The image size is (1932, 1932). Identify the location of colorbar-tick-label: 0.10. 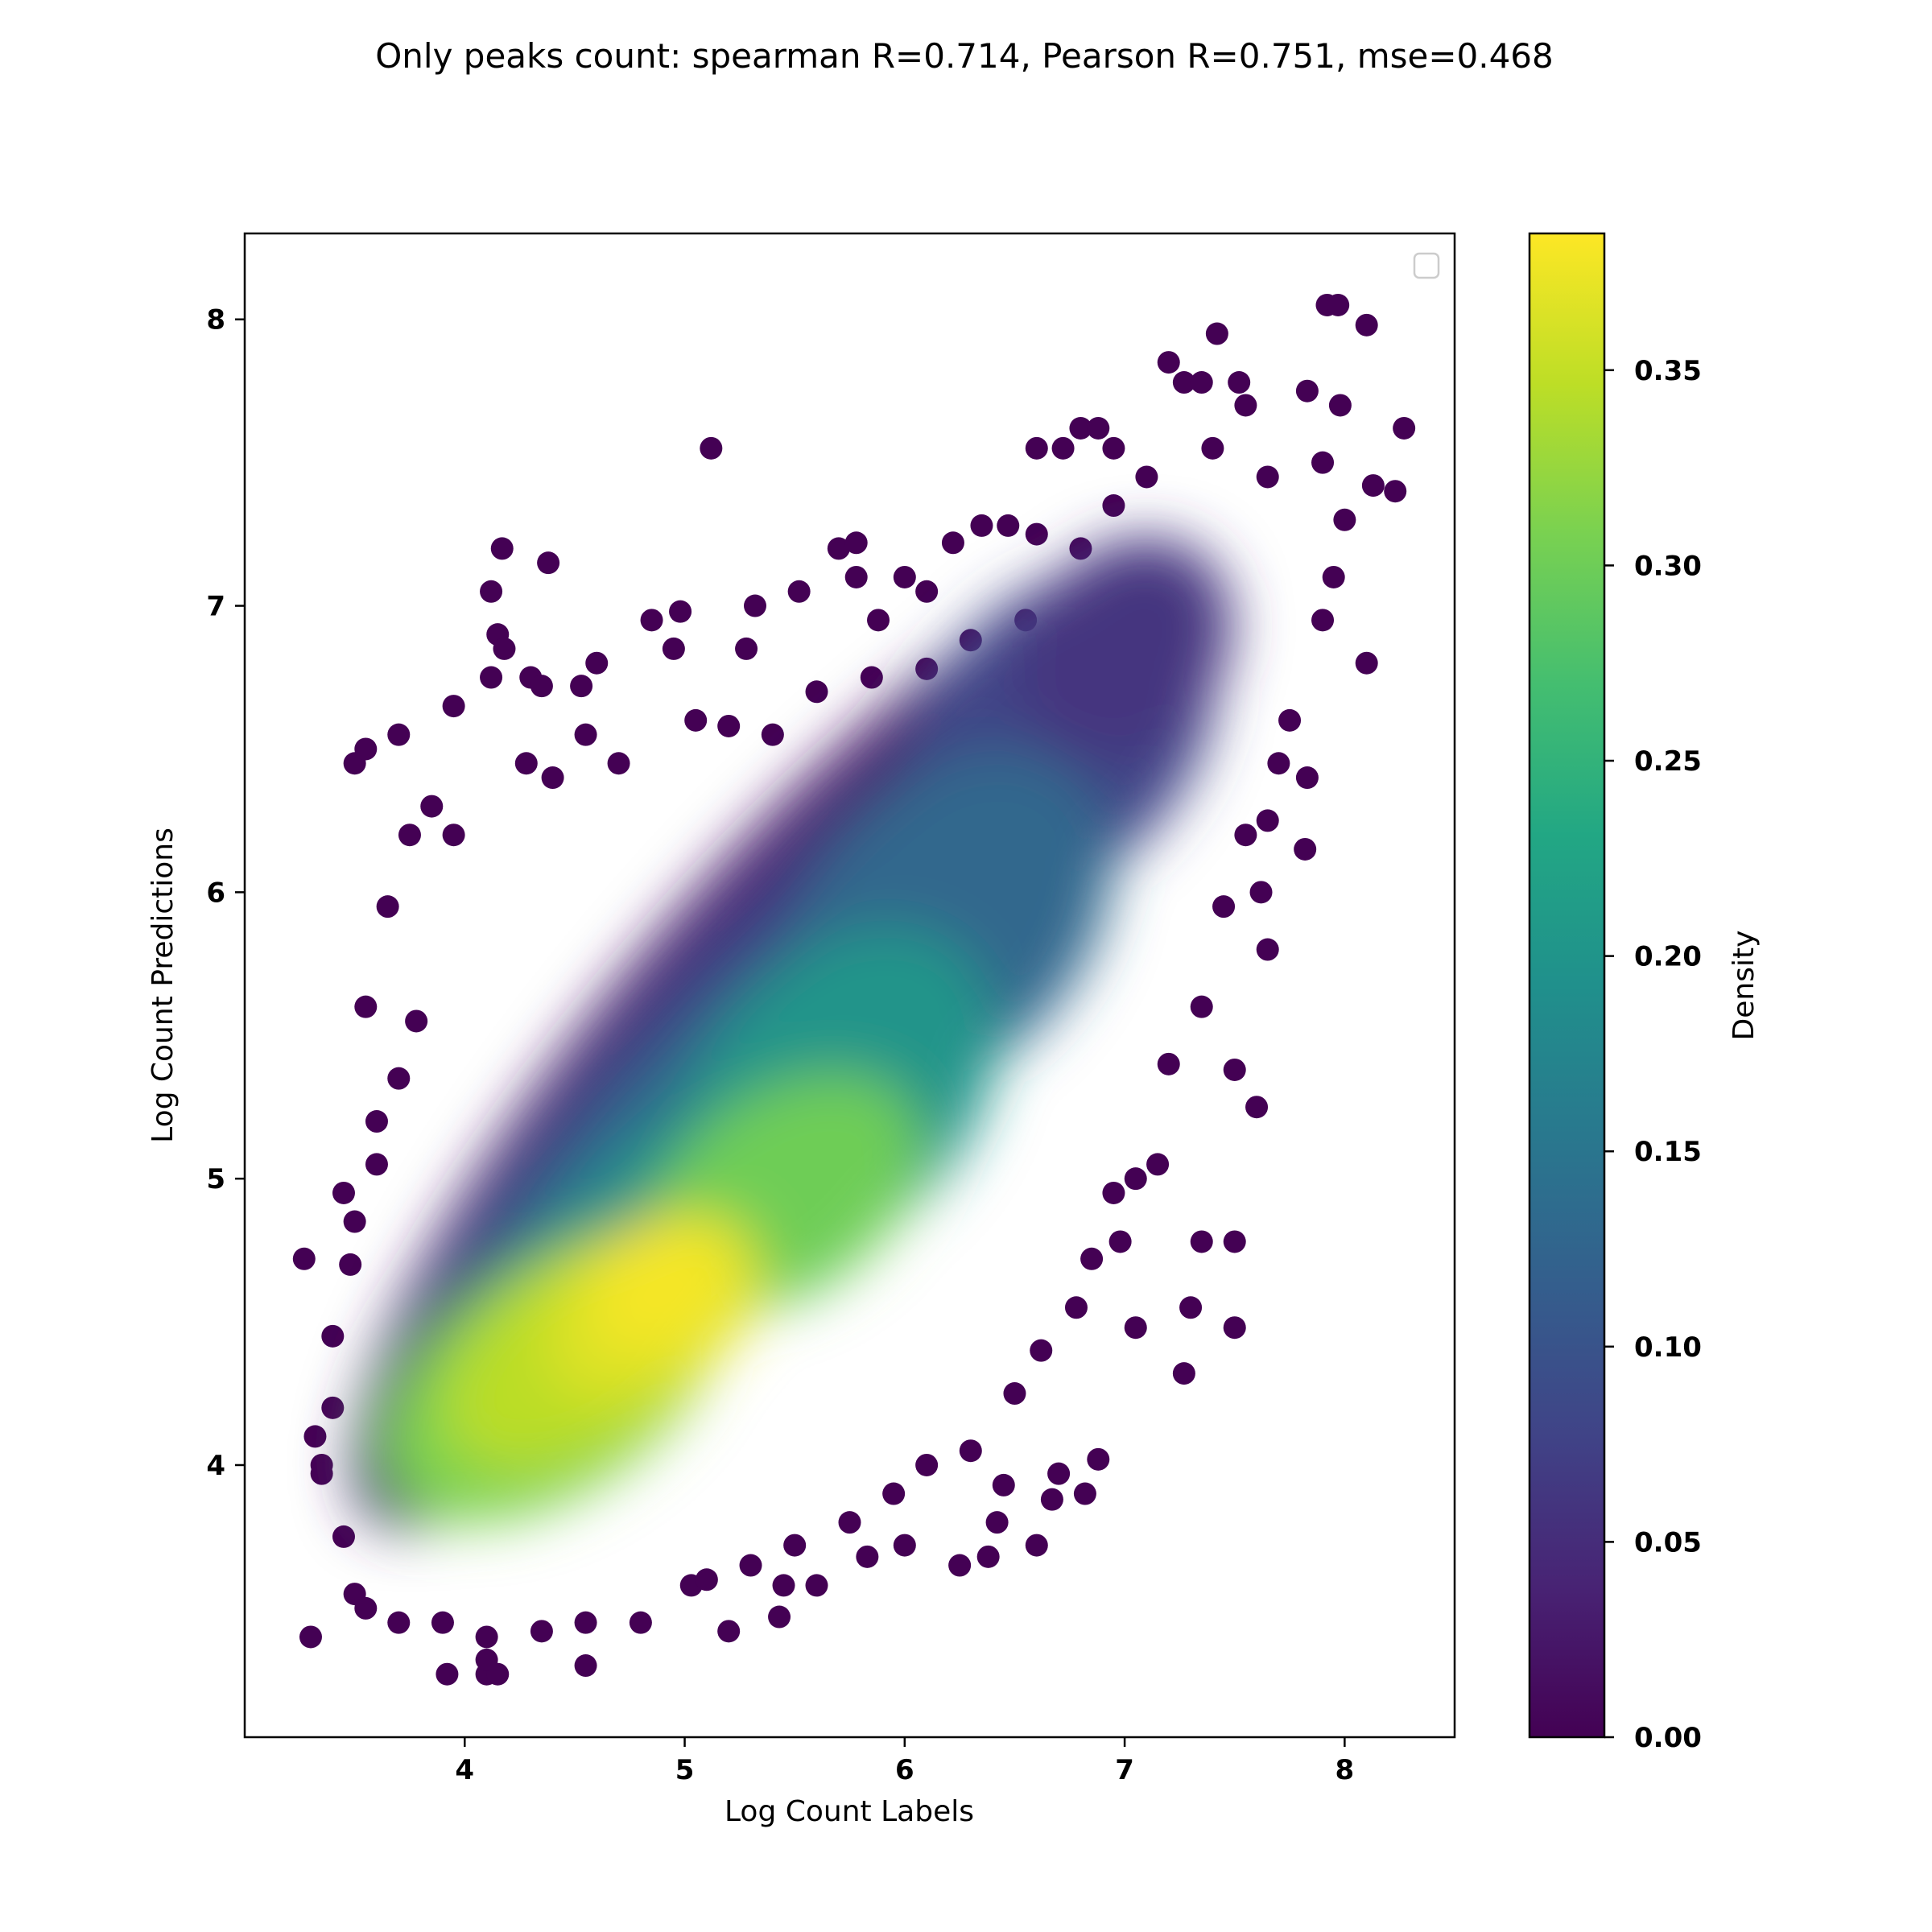
(1668, 1347).